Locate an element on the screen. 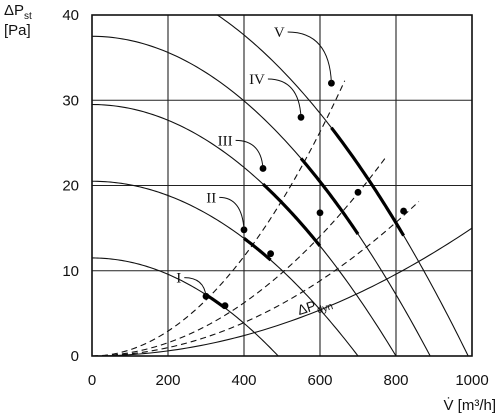 The width and height of the screenshot is (500, 418). x-tick-label: 400 is located at coordinates (243, 380).